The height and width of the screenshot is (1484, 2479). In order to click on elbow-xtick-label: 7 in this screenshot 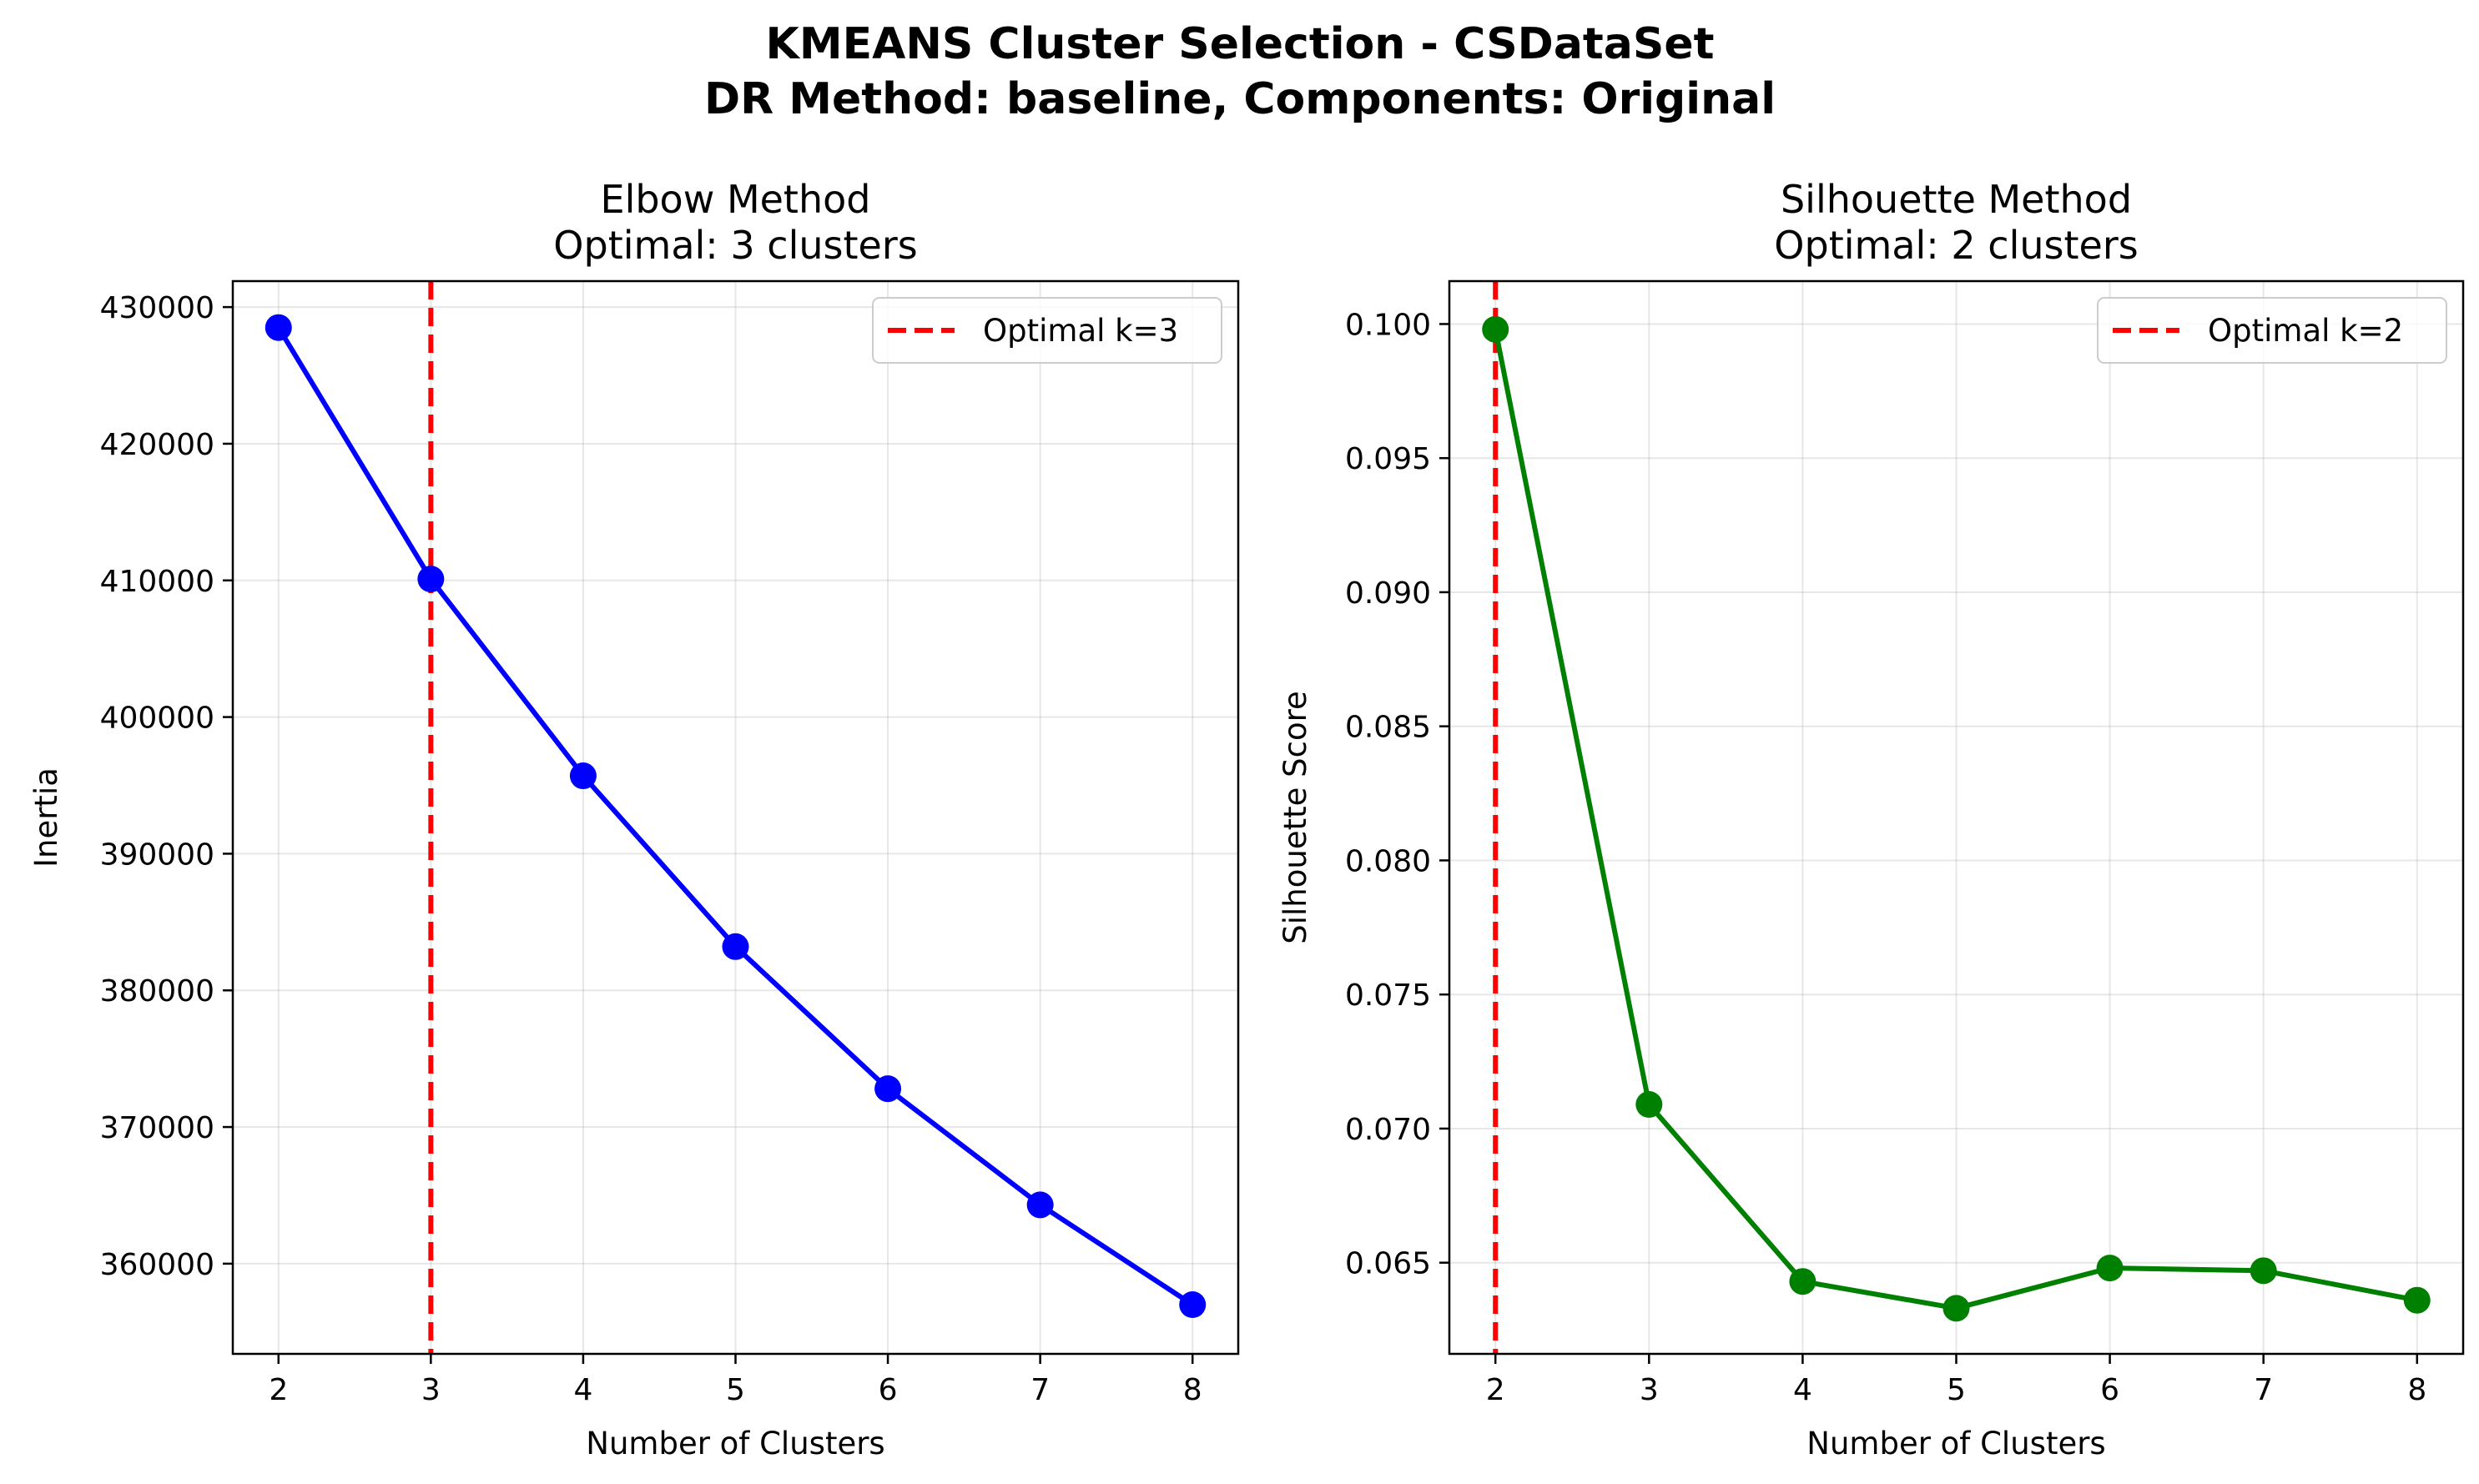, I will do `click(1040, 1390)`.